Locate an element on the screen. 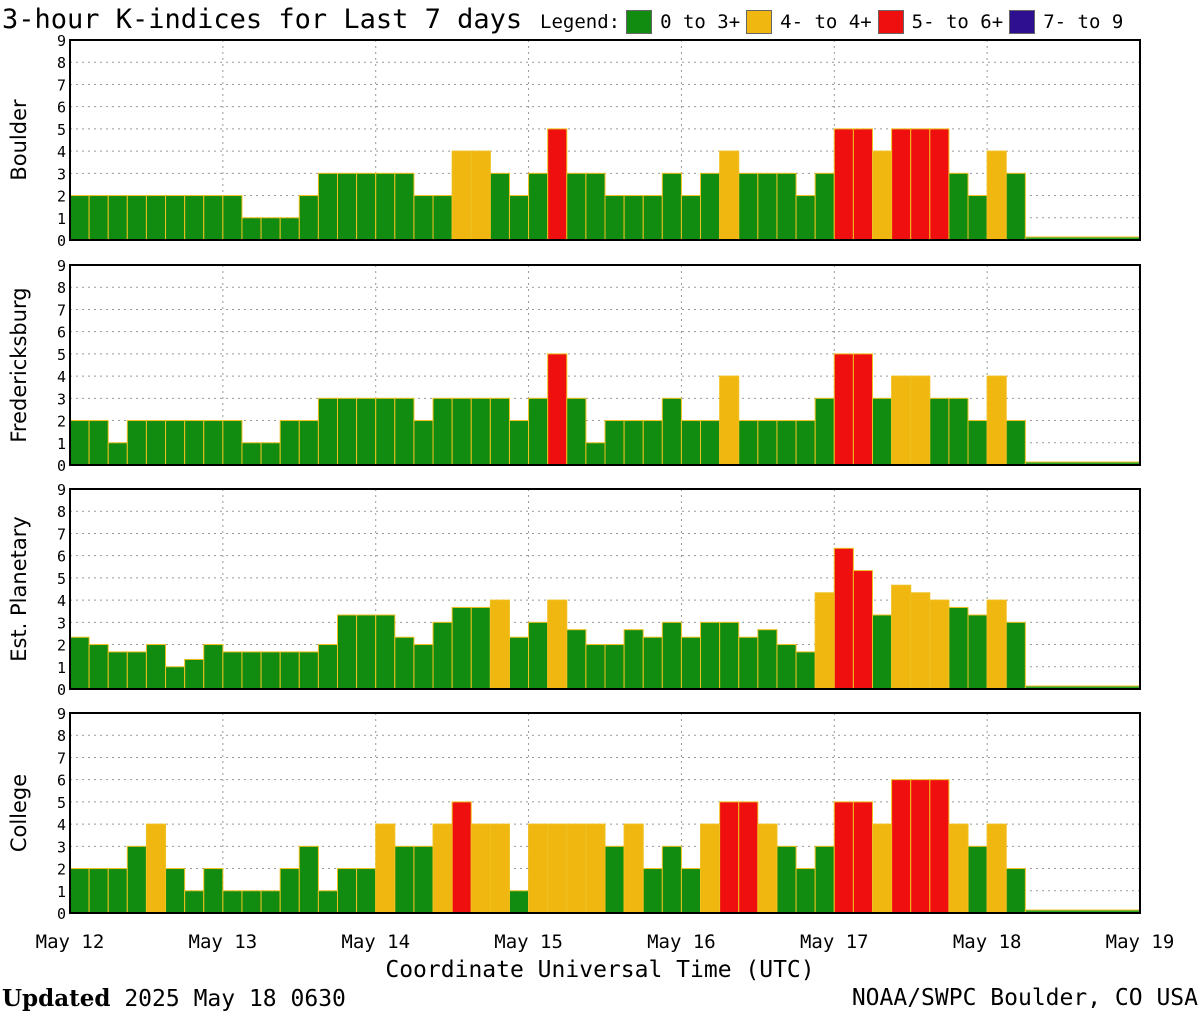 This screenshot has width=1200, height=1020. x-tick-label: May 17 is located at coordinates (834, 942).